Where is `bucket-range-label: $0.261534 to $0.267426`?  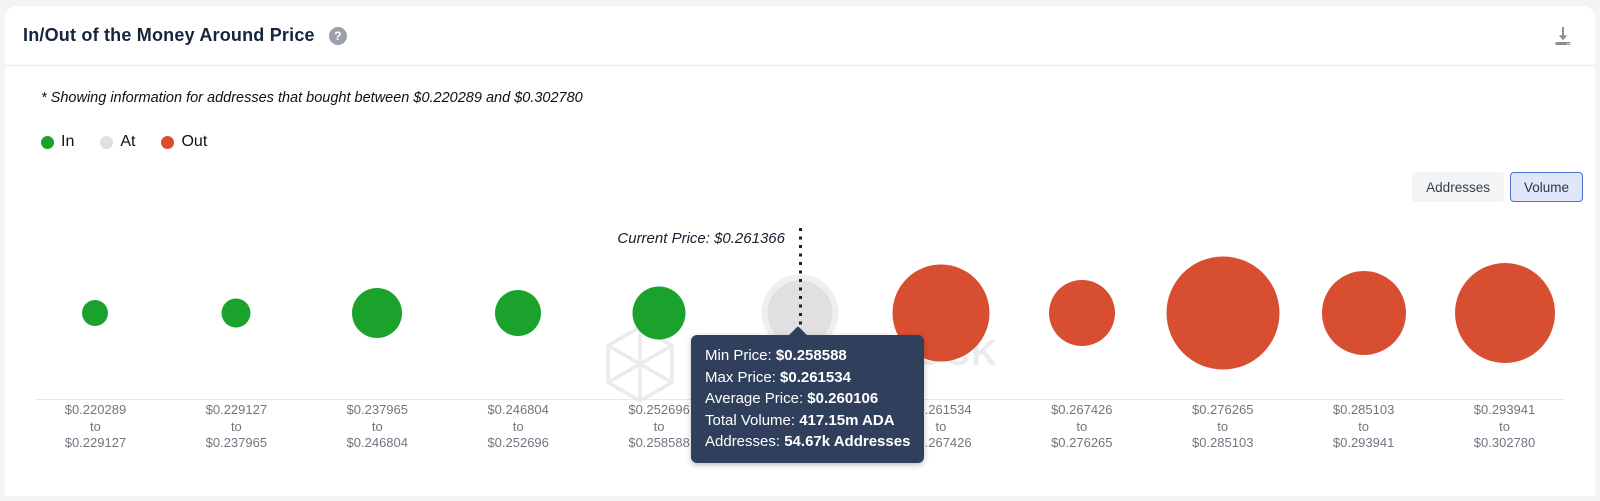 bucket-range-label: $0.261534 to $0.267426 is located at coordinates (940, 427).